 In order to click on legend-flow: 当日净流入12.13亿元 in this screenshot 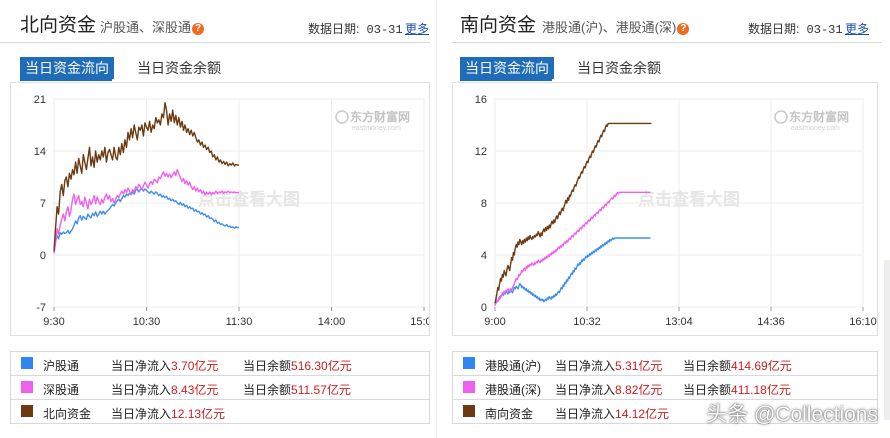, I will do `click(168, 414)`.